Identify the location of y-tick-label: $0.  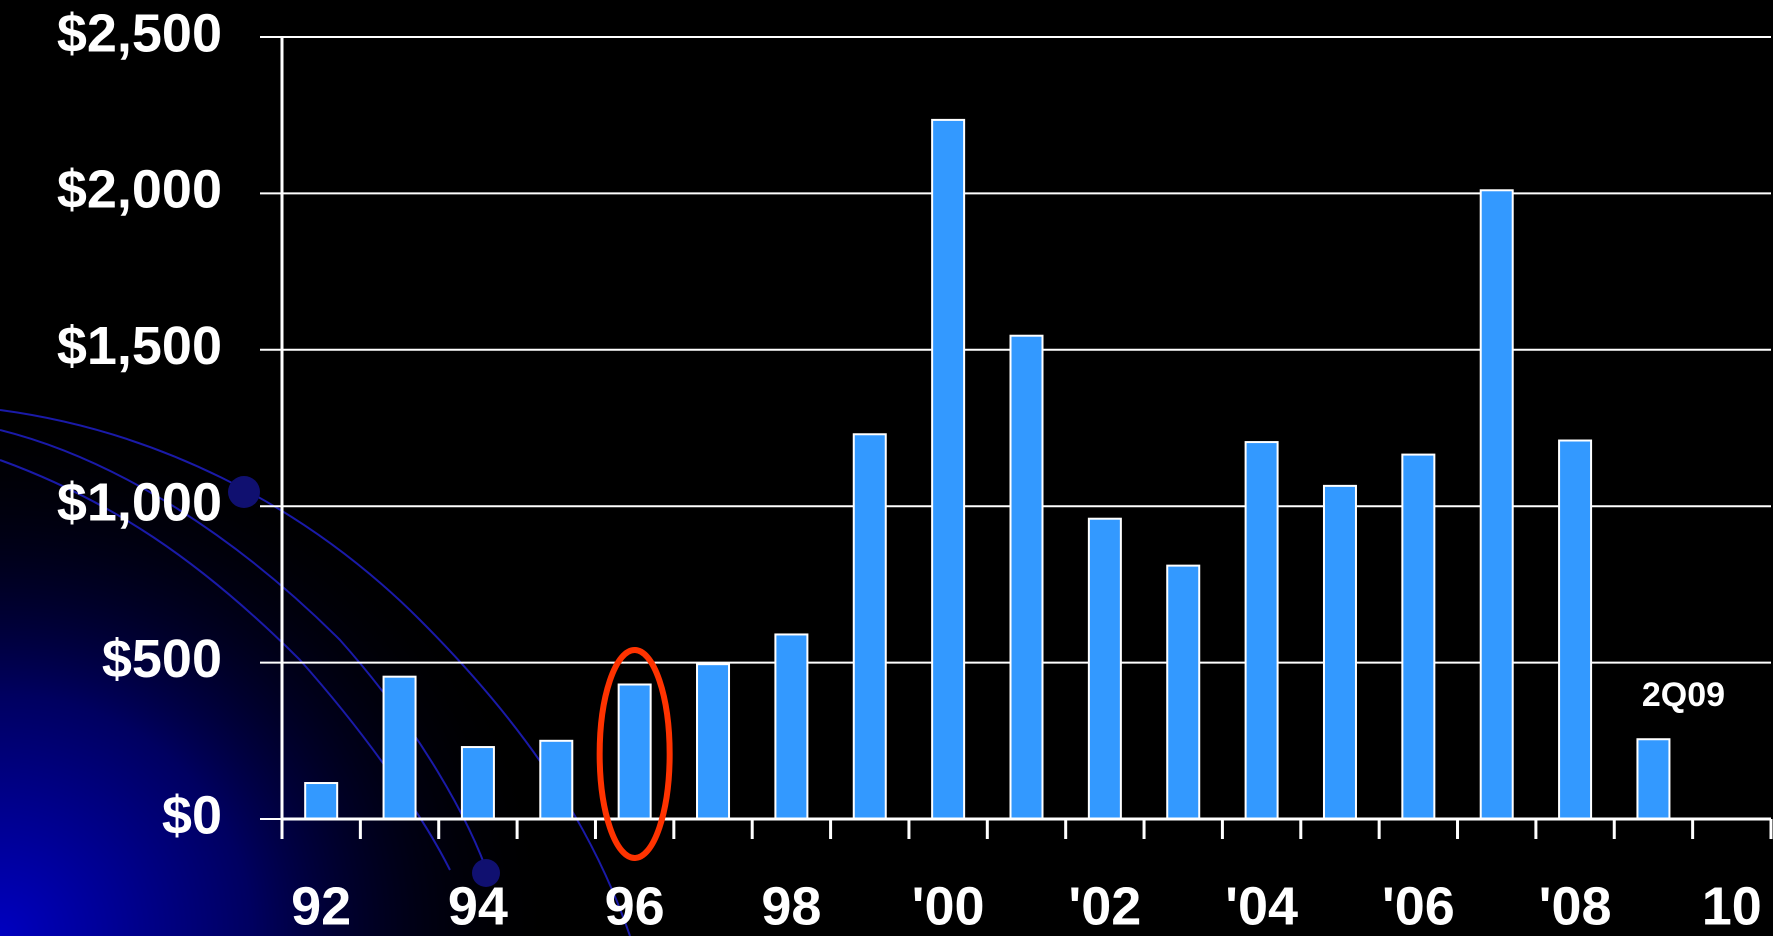
(192, 815).